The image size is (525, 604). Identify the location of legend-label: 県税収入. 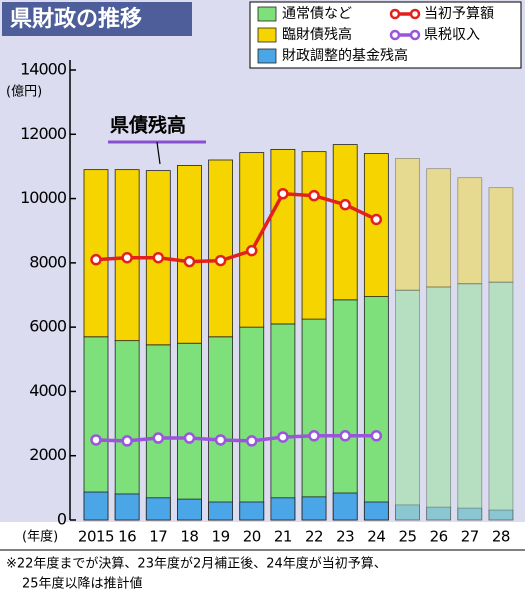
(452, 35).